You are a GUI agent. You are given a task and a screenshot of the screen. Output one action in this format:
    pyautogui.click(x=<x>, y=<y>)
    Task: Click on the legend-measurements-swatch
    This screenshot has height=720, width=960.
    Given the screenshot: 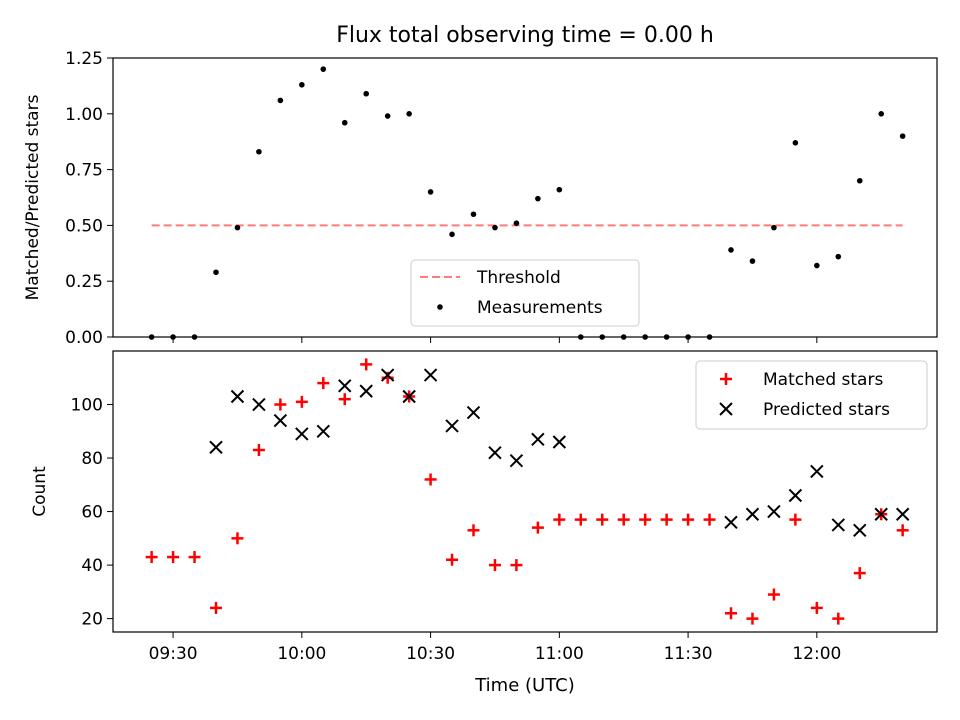 What is the action you would take?
    pyautogui.click(x=440, y=307)
    